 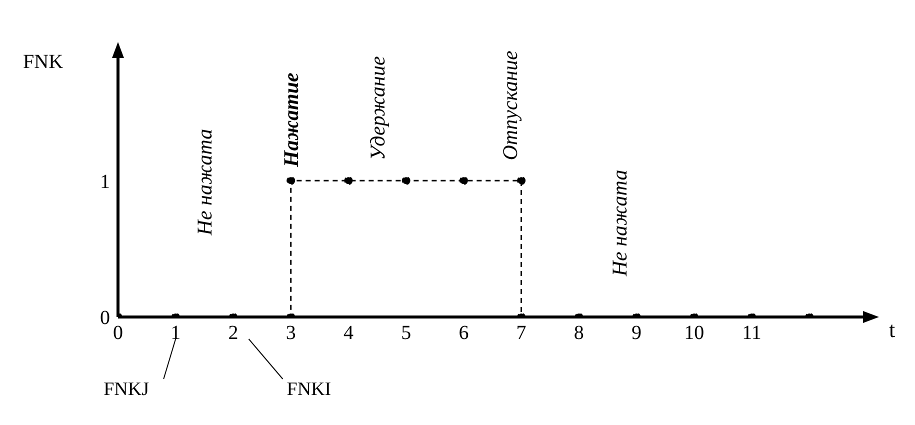 I want to click on x-tick-label: 4, so click(x=348, y=333).